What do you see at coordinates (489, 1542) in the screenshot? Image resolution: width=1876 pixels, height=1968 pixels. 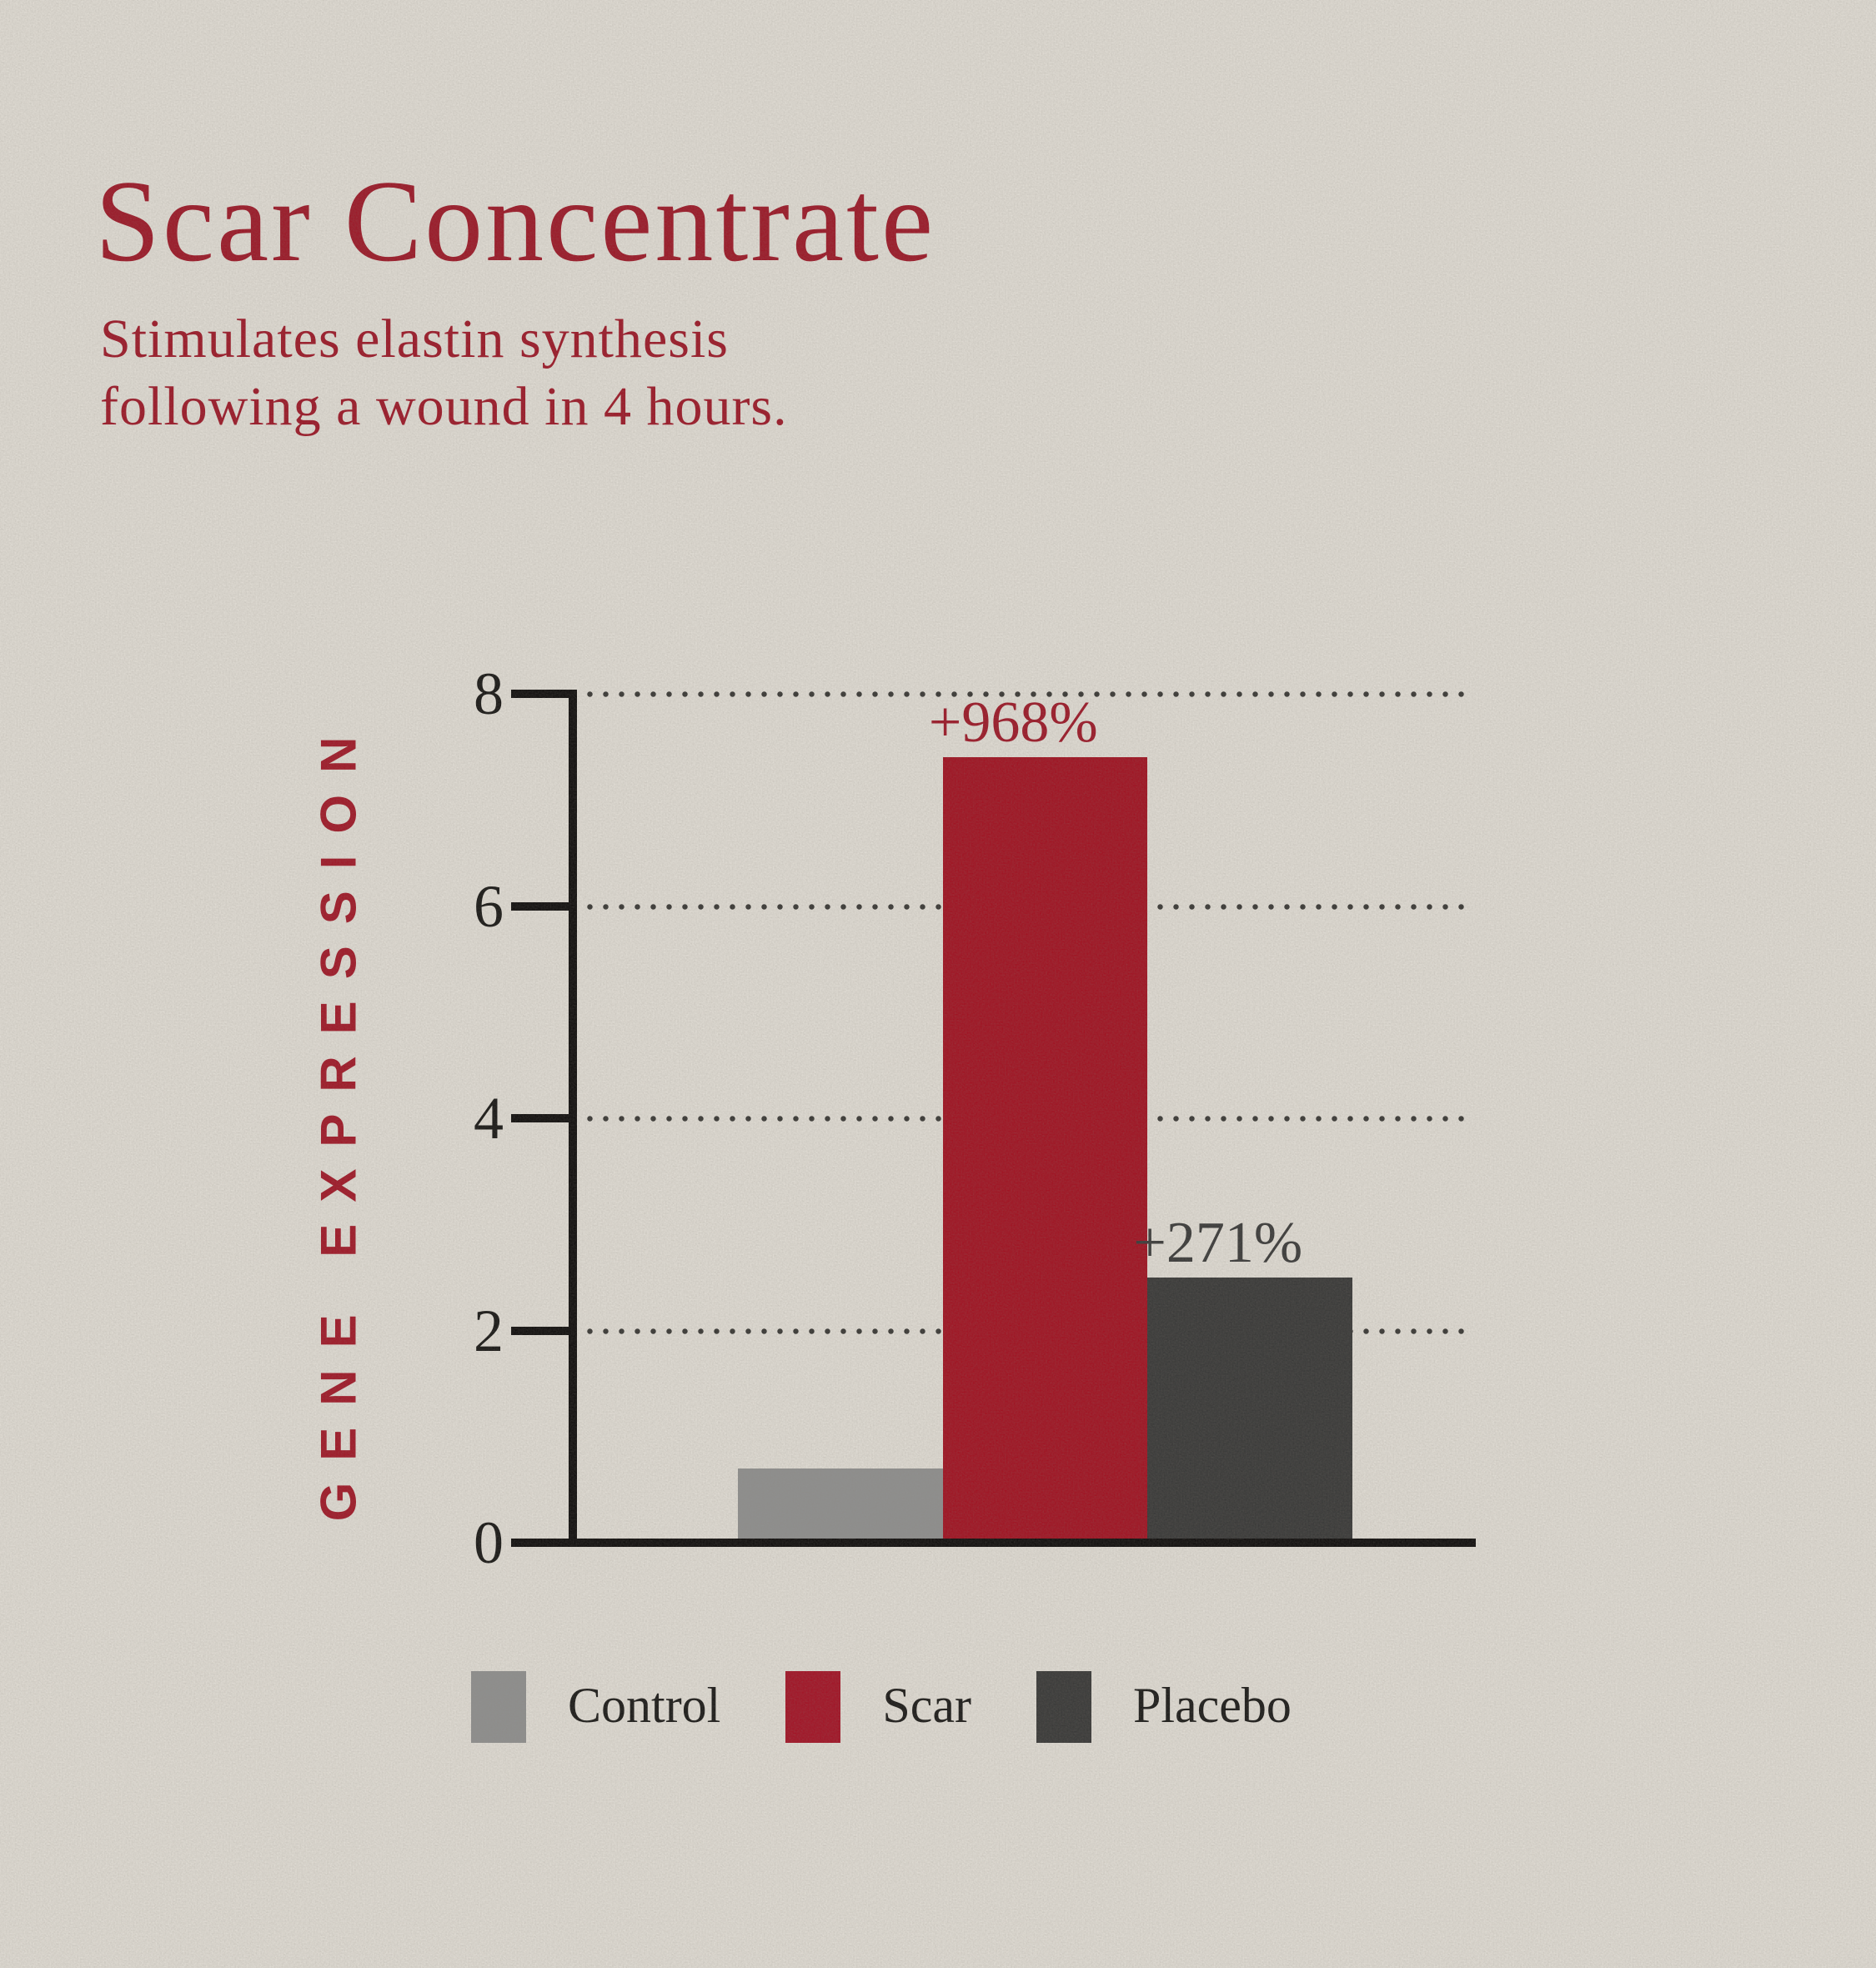 I see `y-tick-label-0: 0` at bounding box center [489, 1542].